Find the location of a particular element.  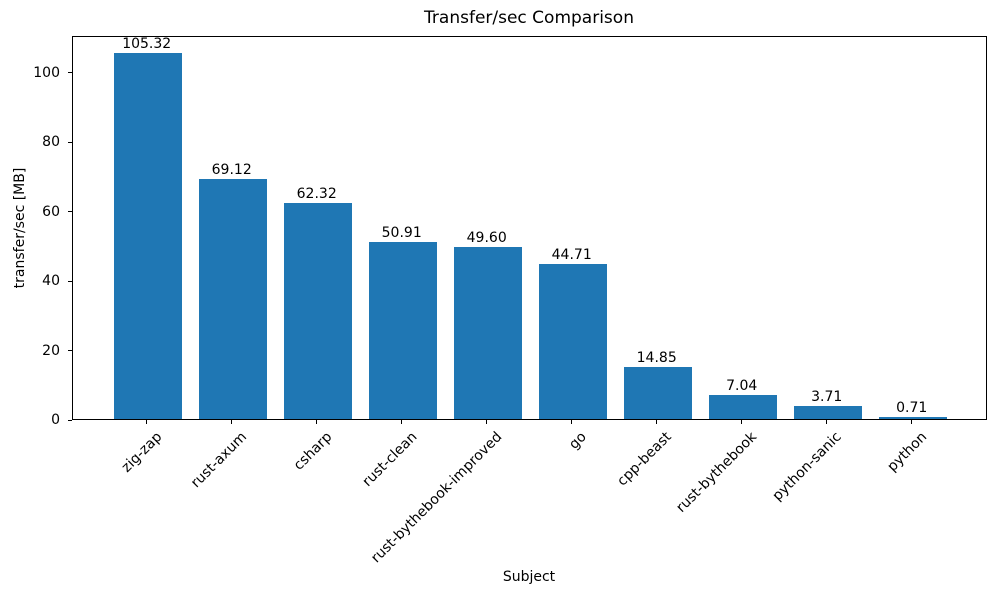

x-tick-label: cpp-beast is located at coordinates (645, 459).